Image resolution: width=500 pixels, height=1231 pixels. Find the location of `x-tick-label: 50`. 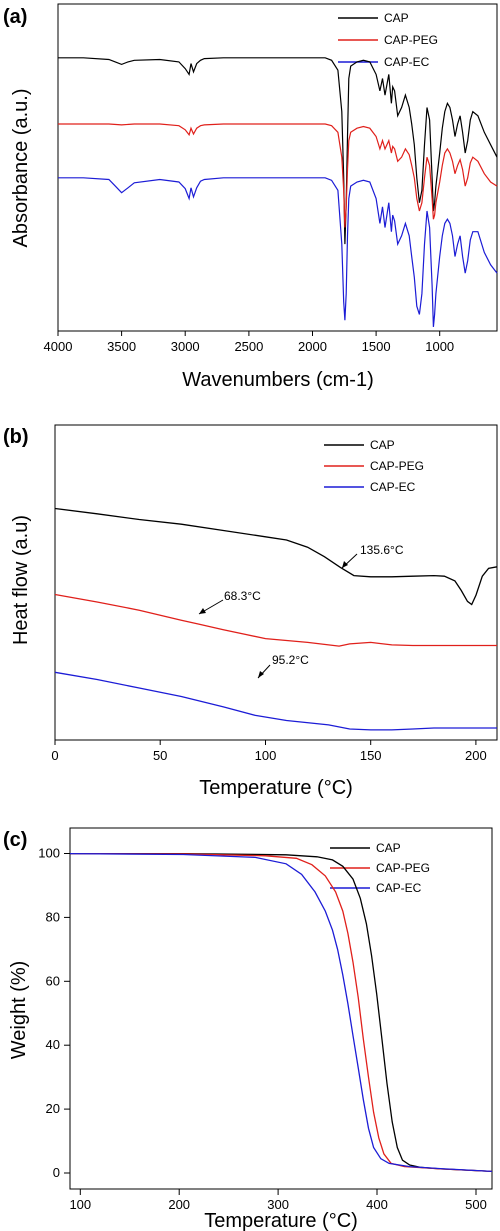

x-tick-label: 50 is located at coordinates (160, 755).